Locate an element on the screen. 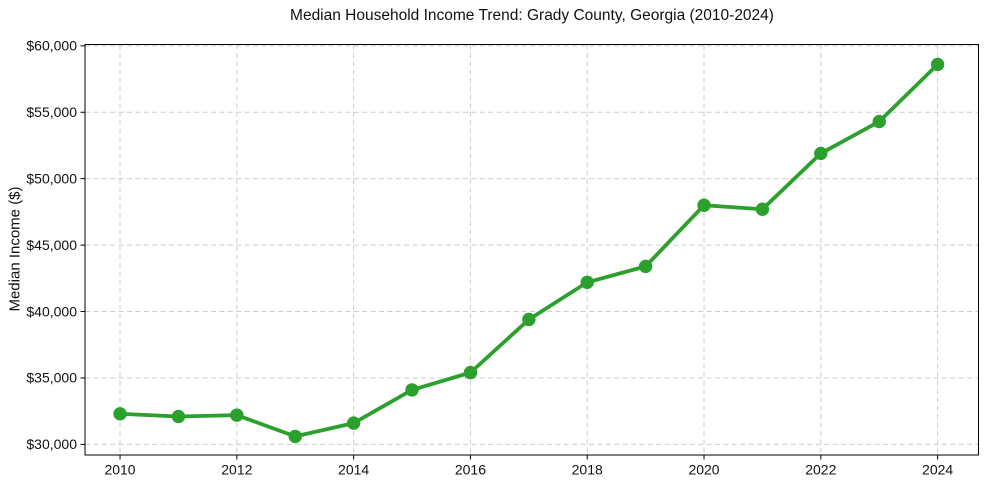 This screenshot has width=989, height=490. data-point-2019 is located at coordinates (645, 266).